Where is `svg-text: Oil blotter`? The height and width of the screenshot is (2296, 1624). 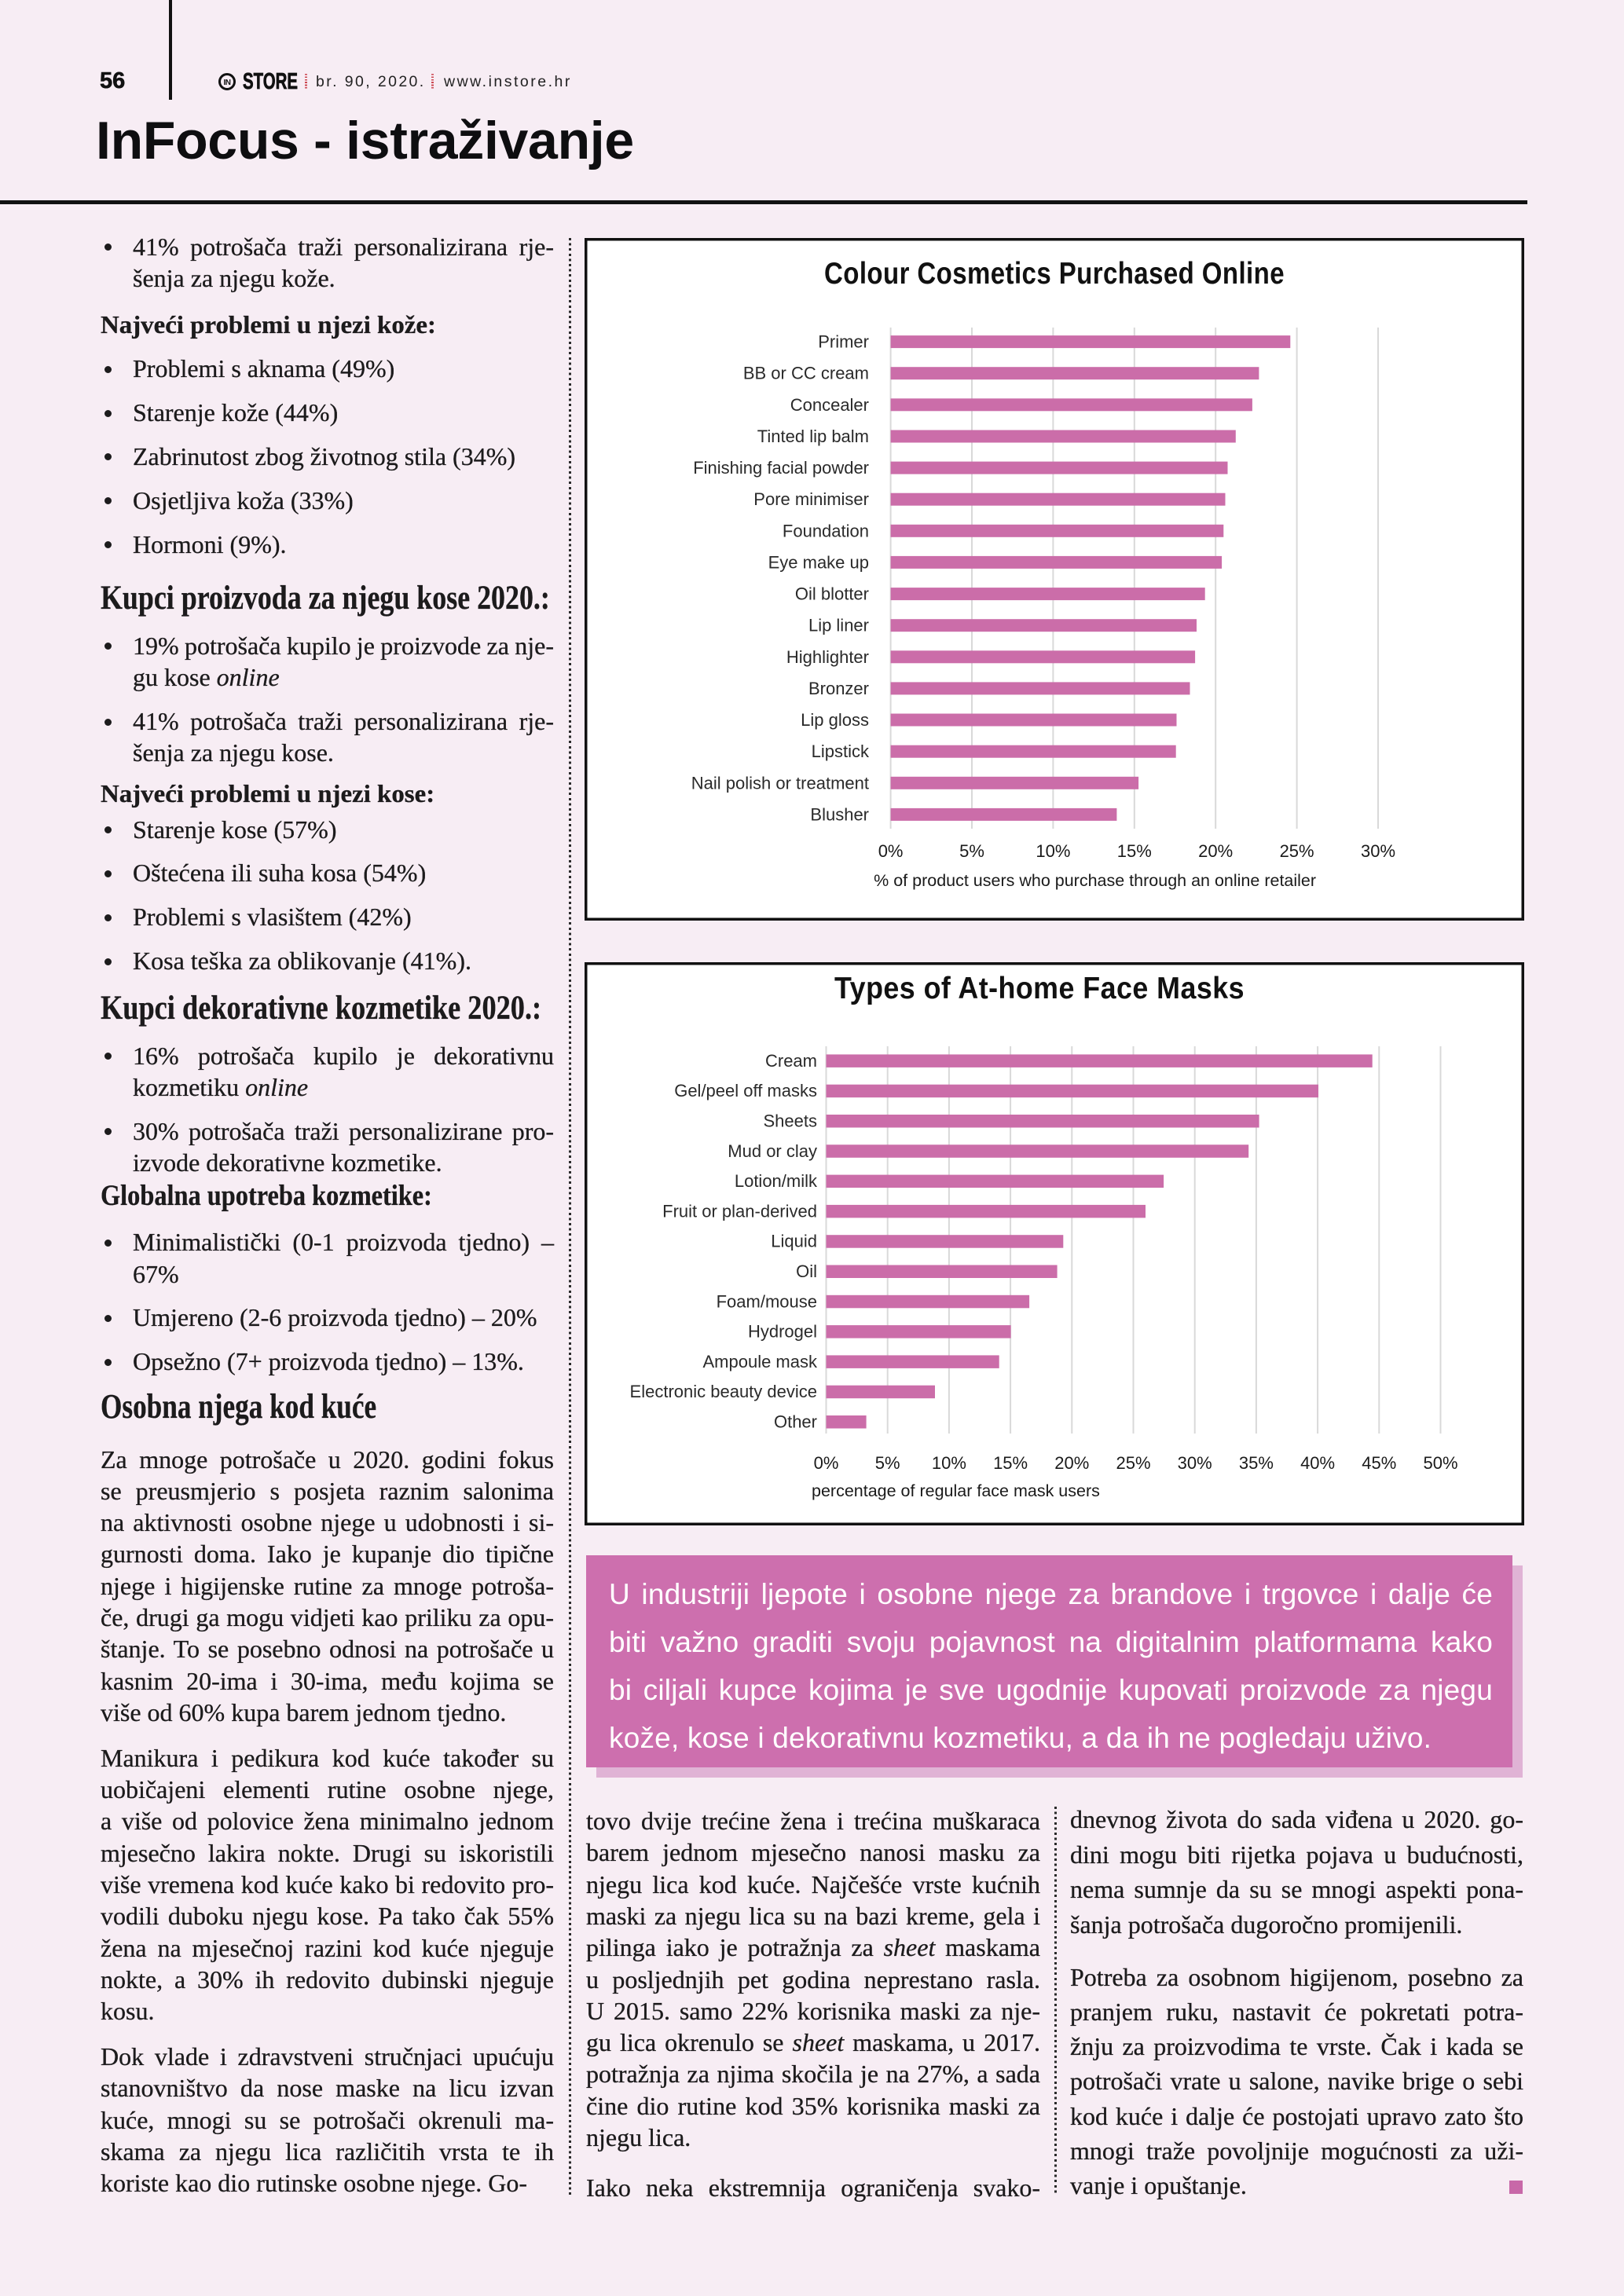 svg-text: Oil blotter is located at coordinates (832, 594).